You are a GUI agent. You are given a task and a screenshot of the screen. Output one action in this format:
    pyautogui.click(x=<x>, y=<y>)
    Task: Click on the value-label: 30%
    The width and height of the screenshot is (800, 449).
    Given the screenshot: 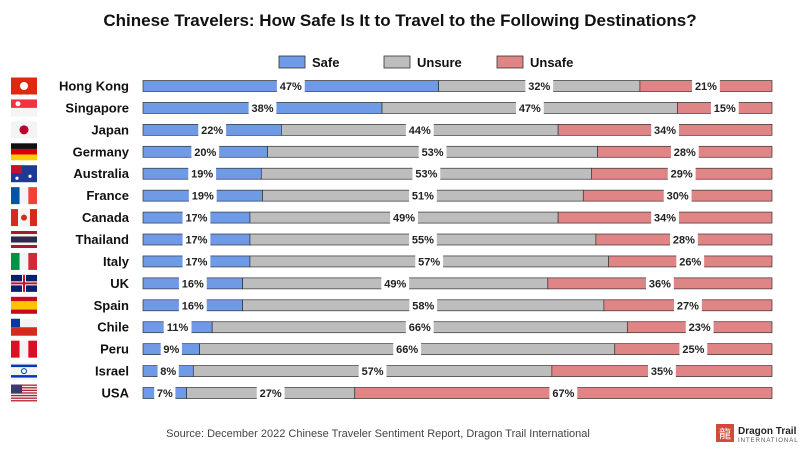 What is the action you would take?
    pyautogui.click(x=678, y=197)
    